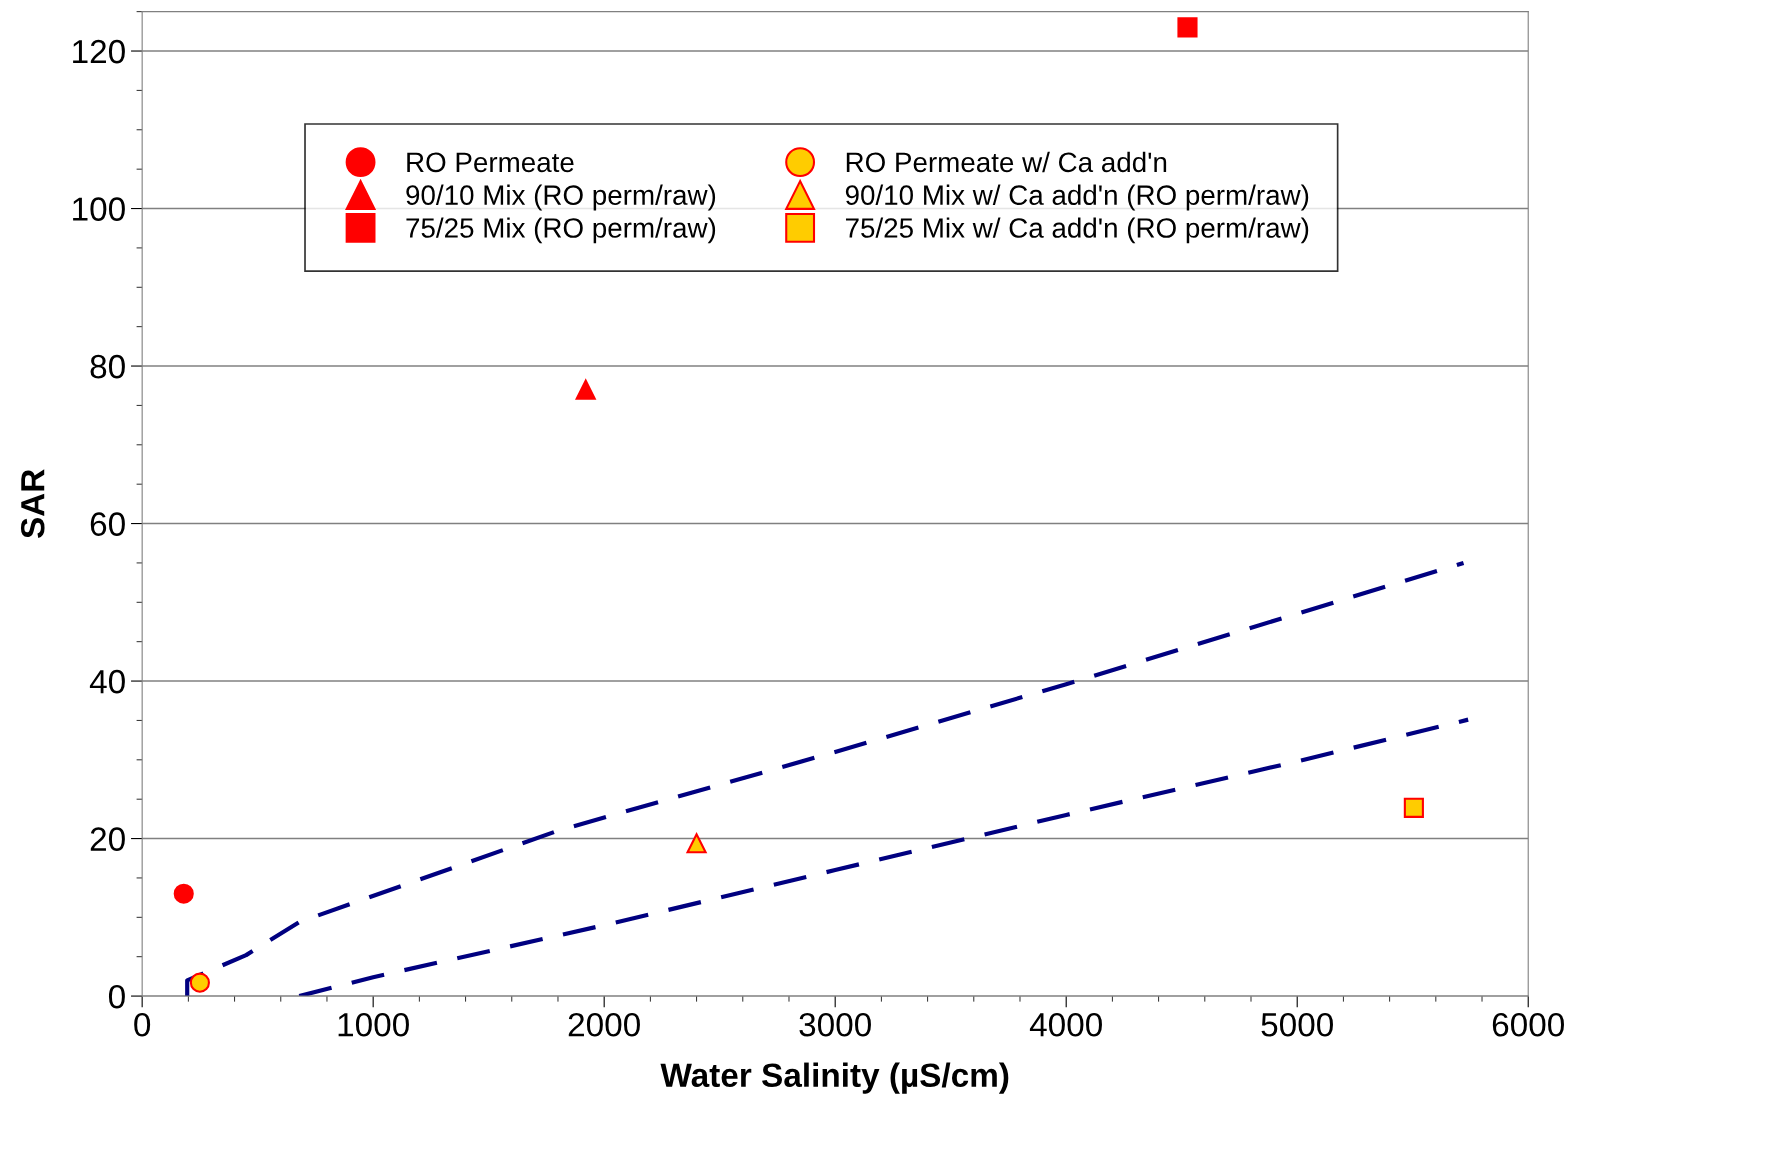 Image resolution: width=1777 pixels, height=1165 pixels. I want to click on y-tick-label: 20, so click(107, 839).